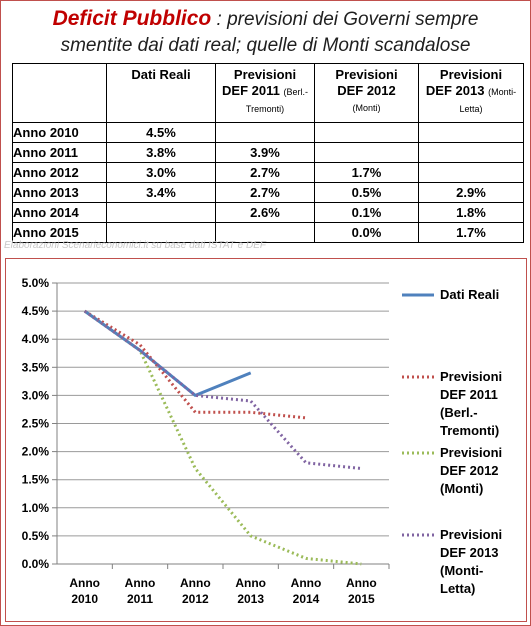 This screenshot has width=531, height=626. I want to click on legend-label-line: (Monti-, so click(461, 570).